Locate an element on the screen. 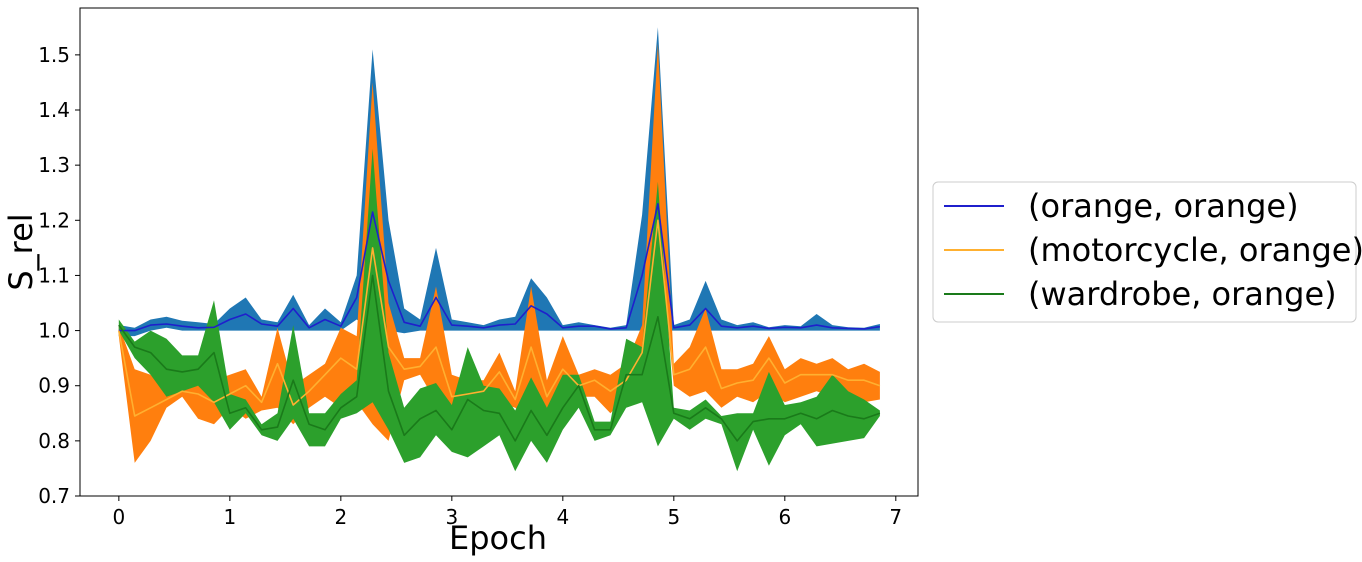 This screenshot has width=1362, height=562. x-axis-label: Epoch is located at coordinates (498, 538).